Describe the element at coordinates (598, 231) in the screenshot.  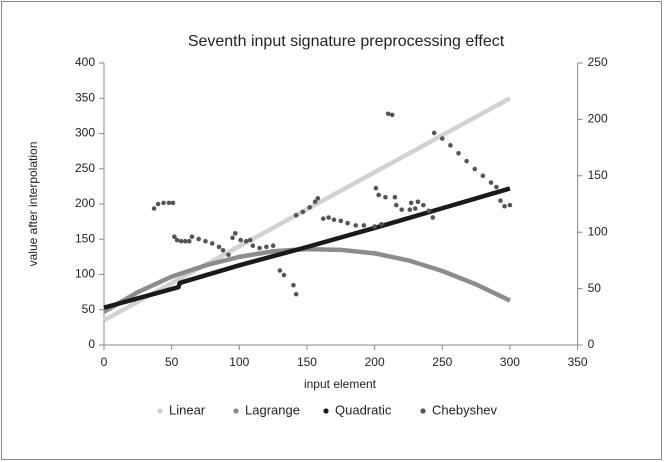
I see `y2-tick-label: 100` at that location.